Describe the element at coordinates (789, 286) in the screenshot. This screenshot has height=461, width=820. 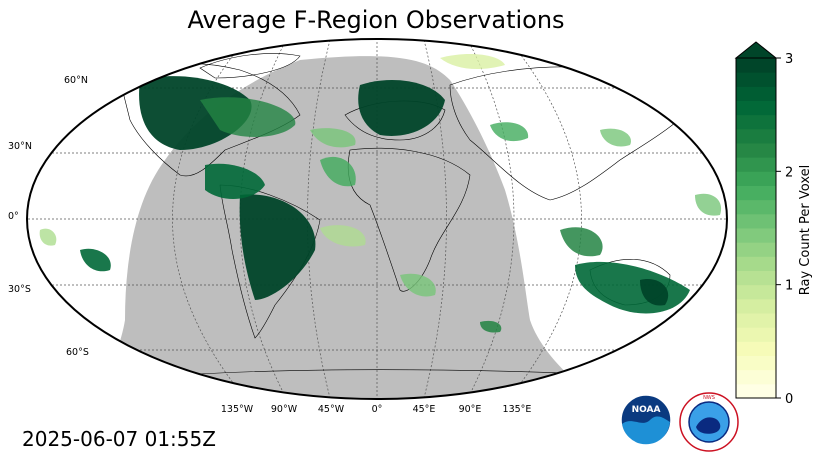
I see `colorbar-tick-label: 1` at that location.